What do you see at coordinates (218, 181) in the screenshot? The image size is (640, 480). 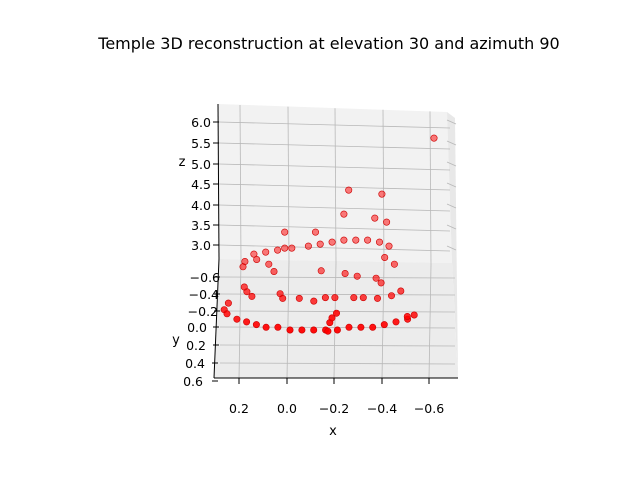 I see `z-axis-line` at bounding box center [218, 181].